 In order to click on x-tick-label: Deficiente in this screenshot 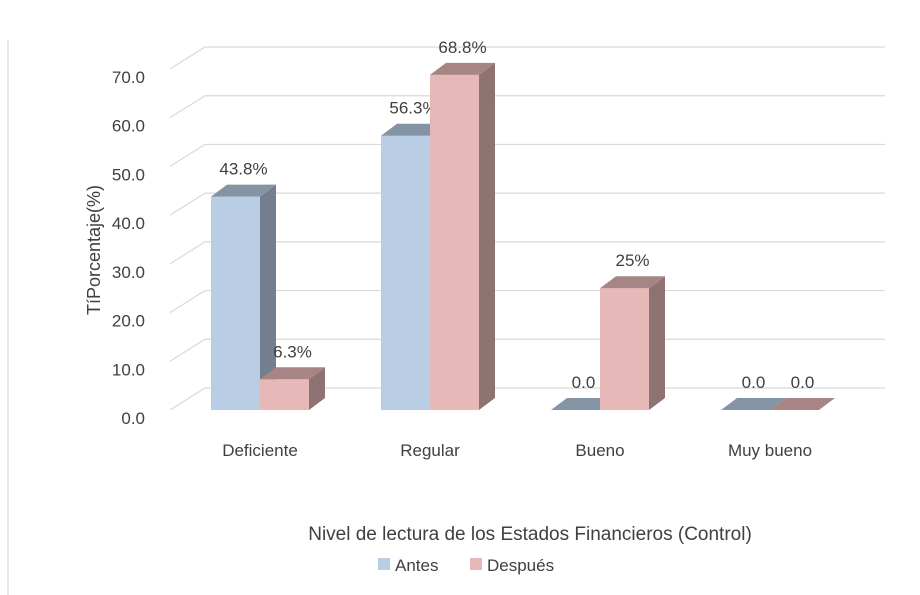, I will do `click(260, 450)`.